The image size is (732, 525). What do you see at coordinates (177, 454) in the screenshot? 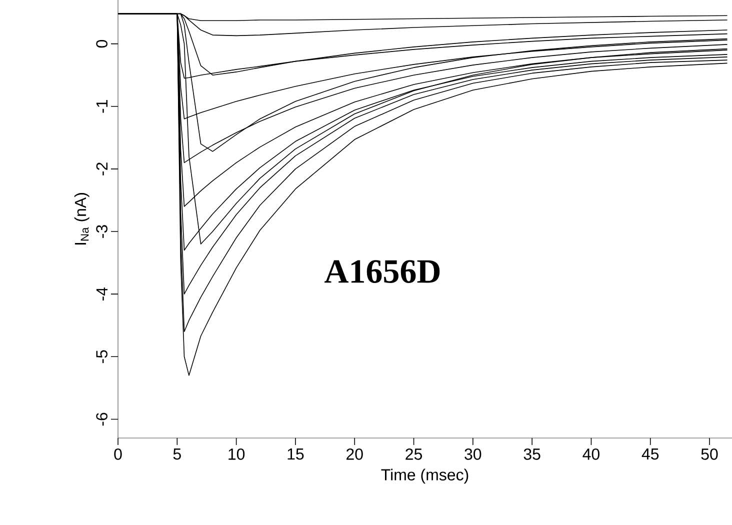
I see `x-tick-label: 5` at bounding box center [177, 454].